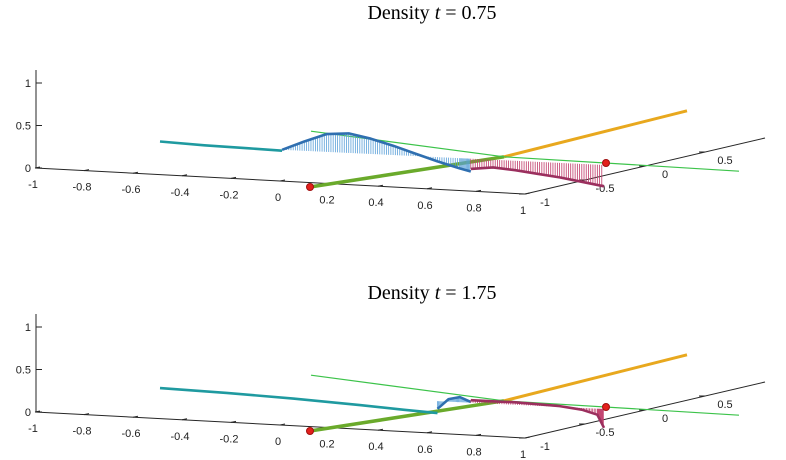 This screenshot has height=460, width=786. What do you see at coordinates (431, 293) in the screenshot?
I see `chart-title: Density t = 1.75` at bounding box center [431, 293].